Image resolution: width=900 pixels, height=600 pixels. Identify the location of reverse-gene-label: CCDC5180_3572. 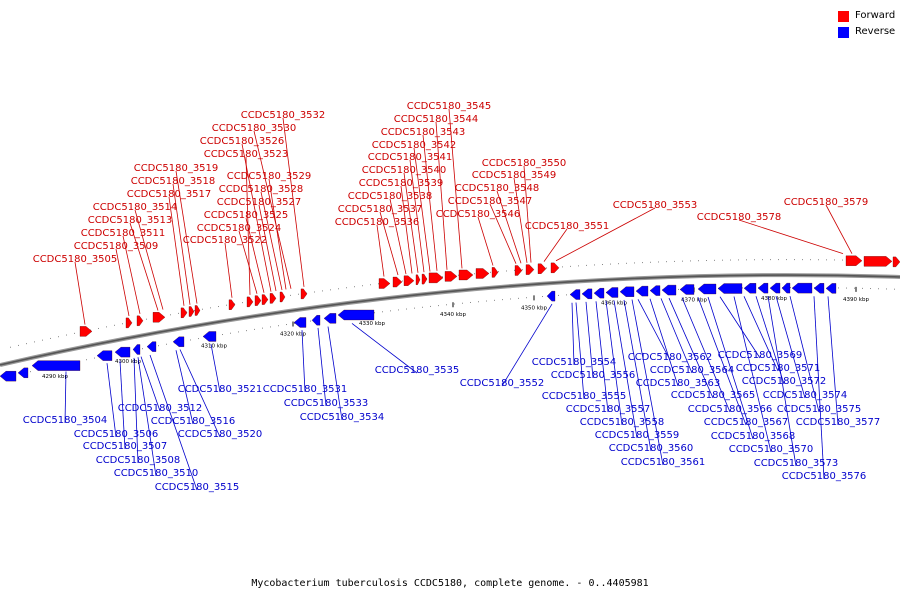
(784, 381).